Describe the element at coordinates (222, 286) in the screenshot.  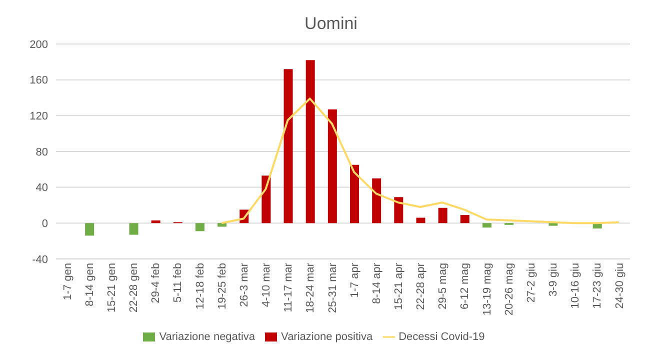
I see `x-tick-label: 19-25 feb` at that location.